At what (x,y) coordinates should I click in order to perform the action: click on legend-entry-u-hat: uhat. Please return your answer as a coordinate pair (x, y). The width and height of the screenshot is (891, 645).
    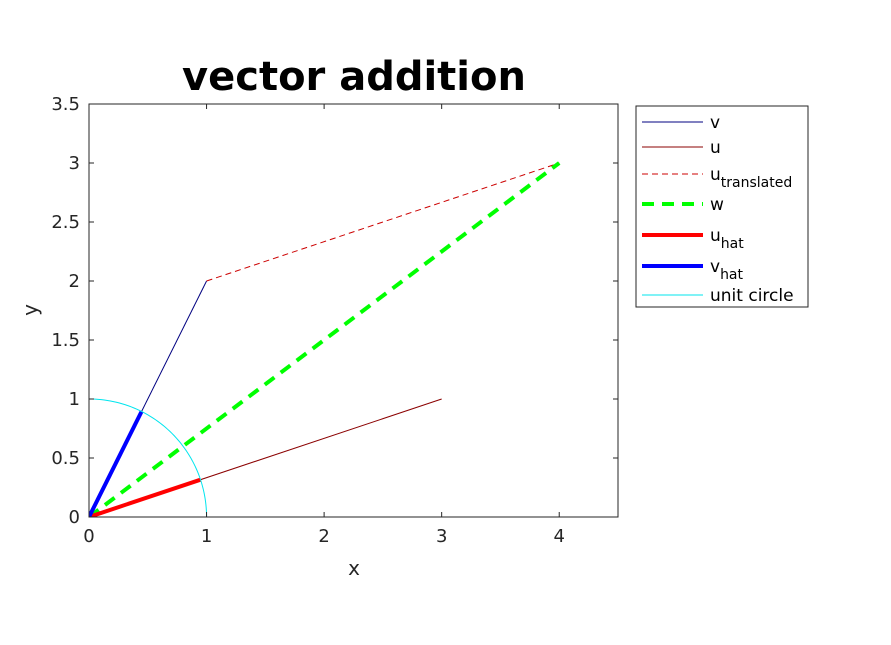
    Looking at the image, I should click on (693, 239).